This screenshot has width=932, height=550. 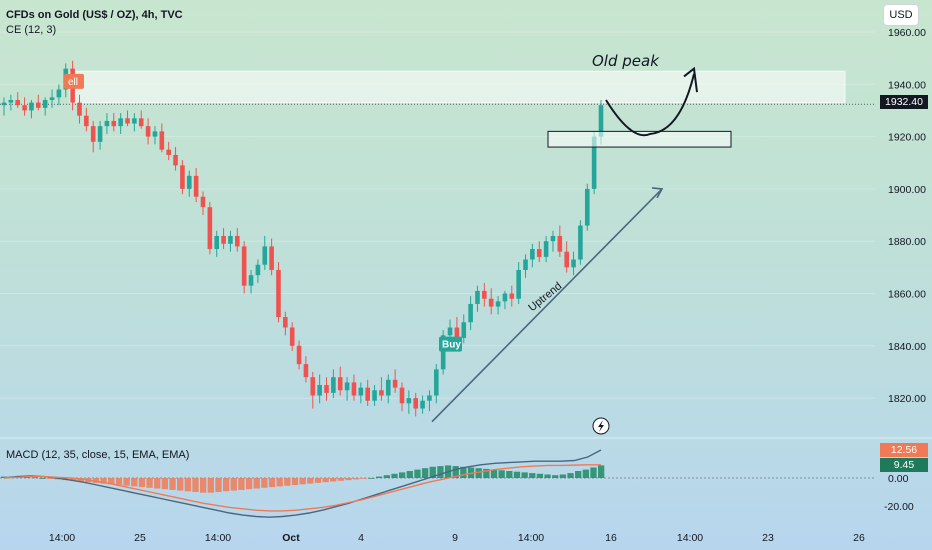 What do you see at coordinates (657, 193) in the screenshot?
I see `uptrend-arrow-head` at bounding box center [657, 193].